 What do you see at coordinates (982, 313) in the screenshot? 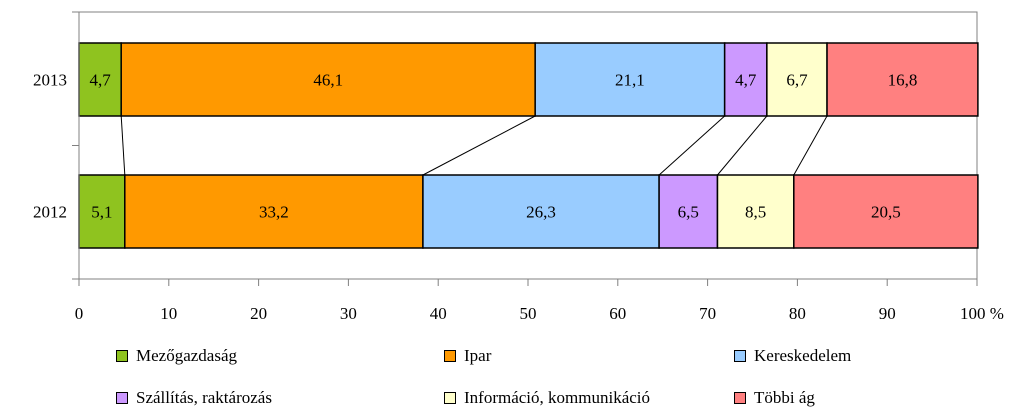
I see `x-tick-label: 100 %` at bounding box center [982, 313].